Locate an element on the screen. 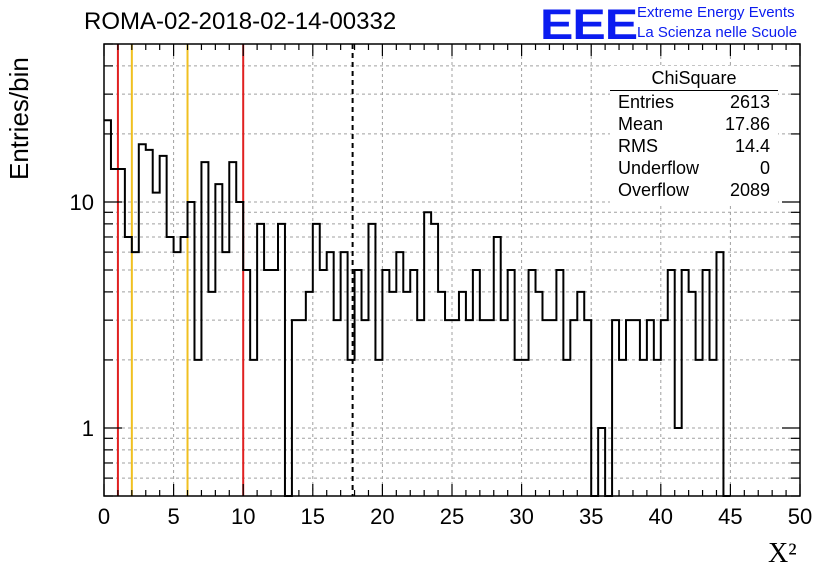 This screenshot has width=836, height=572. x-tick-label: 30 is located at coordinates (521, 516).